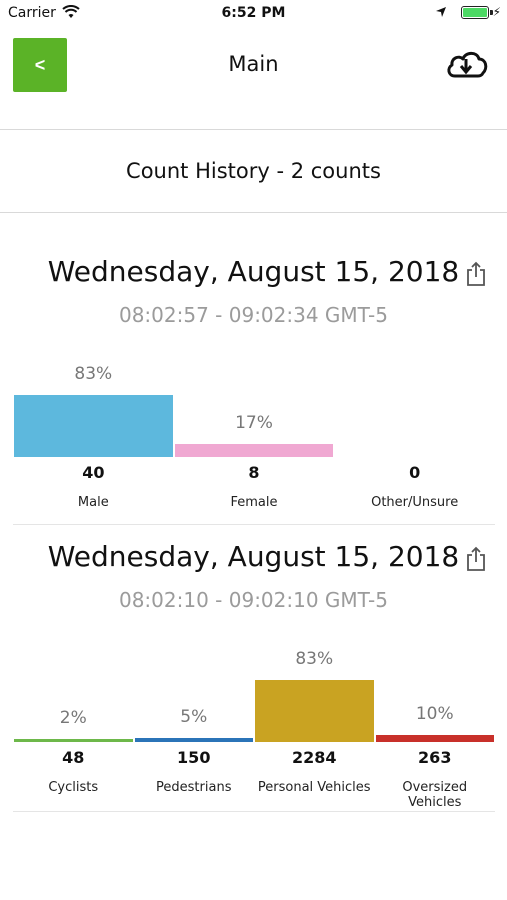 The height and width of the screenshot is (900, 507). I want to click on status-bar: Carrier 6:52 PM ⚡, so click(253, 14).